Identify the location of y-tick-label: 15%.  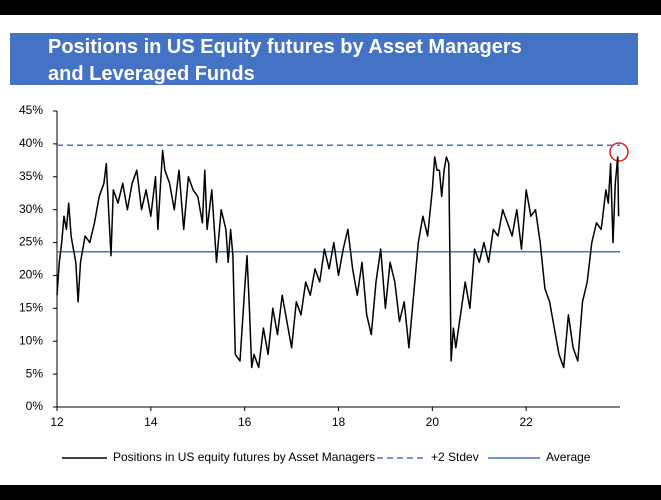
(31, 308).